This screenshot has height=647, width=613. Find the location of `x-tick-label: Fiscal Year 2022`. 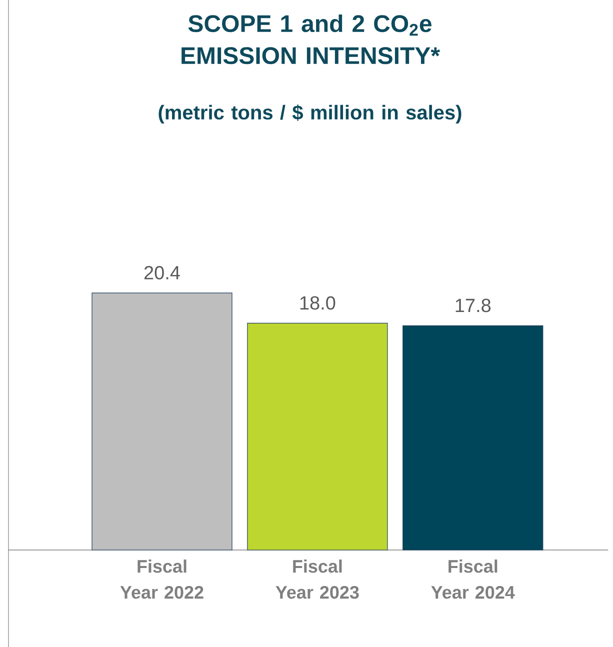

x-tick-label: Fiscal Year 2022 is located at coordinates (162, 579).